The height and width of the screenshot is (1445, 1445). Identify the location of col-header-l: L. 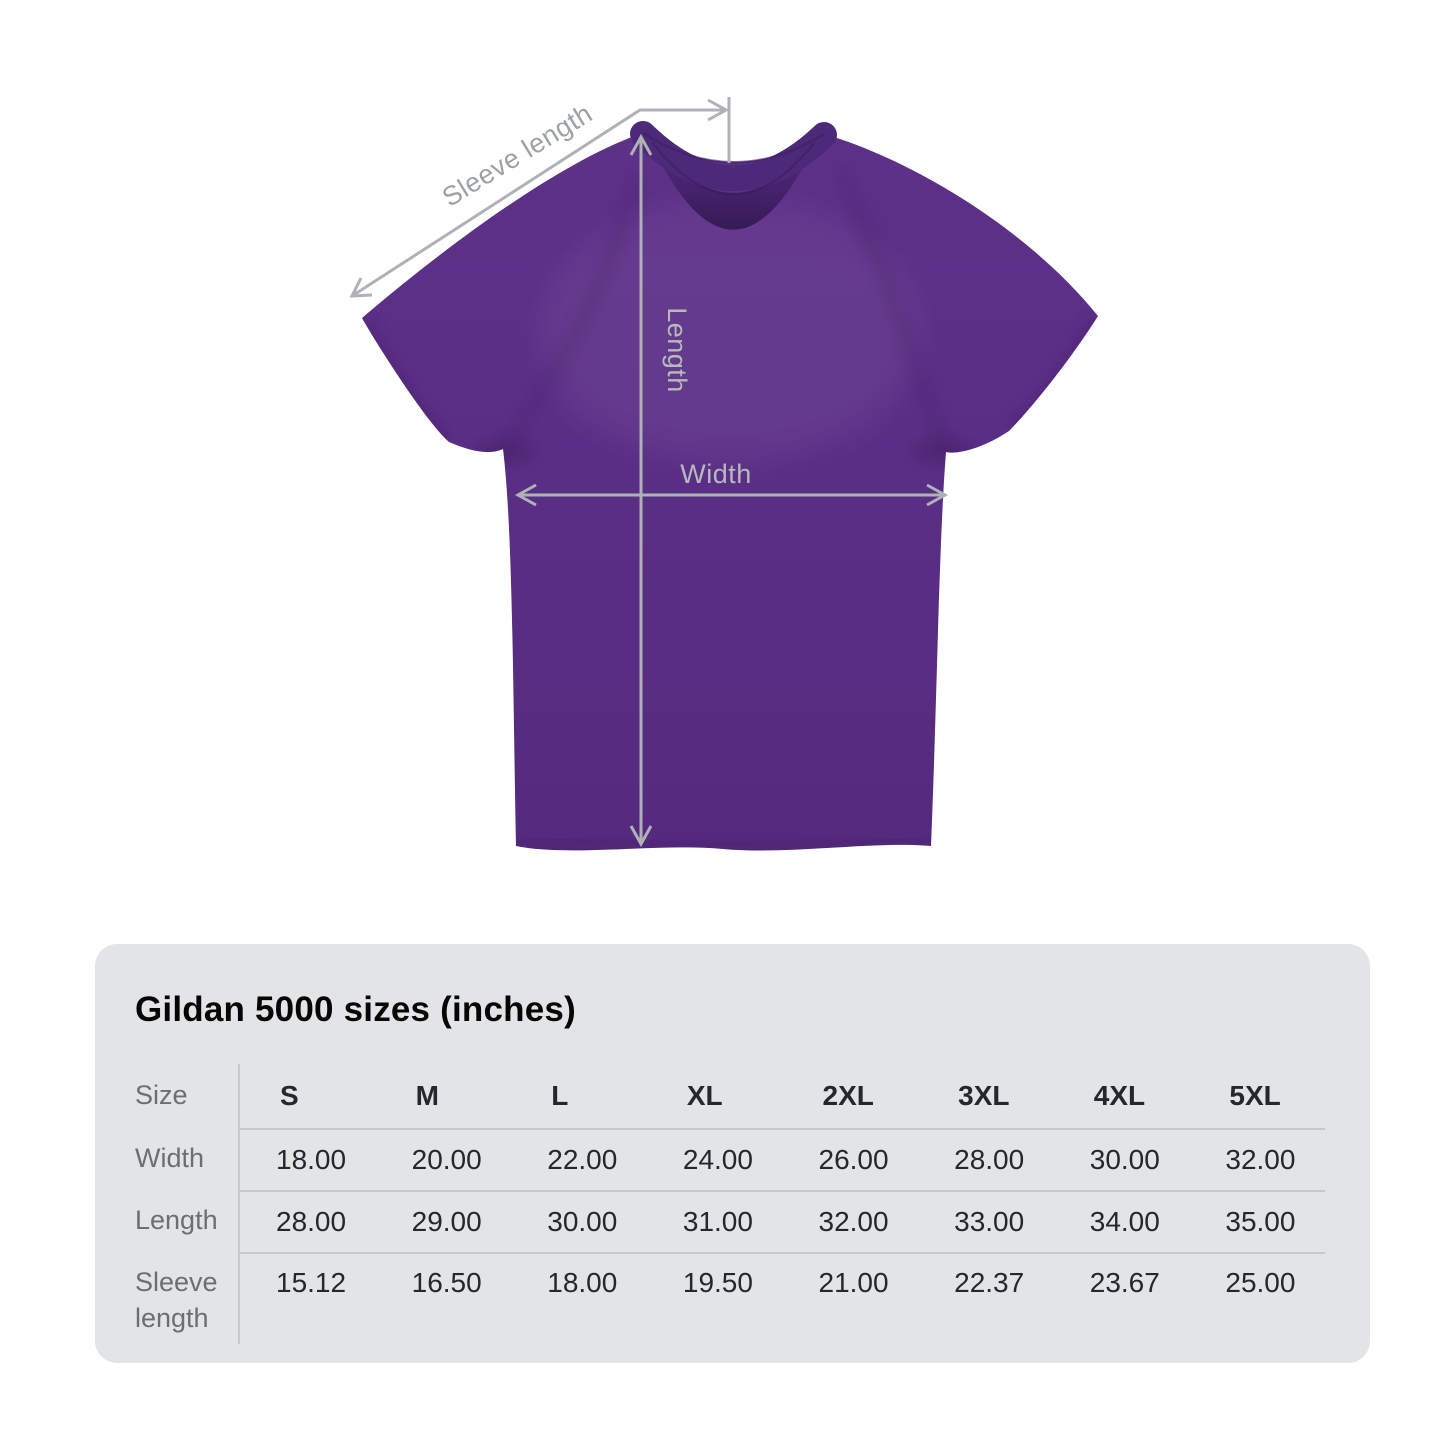
(560, 1095).